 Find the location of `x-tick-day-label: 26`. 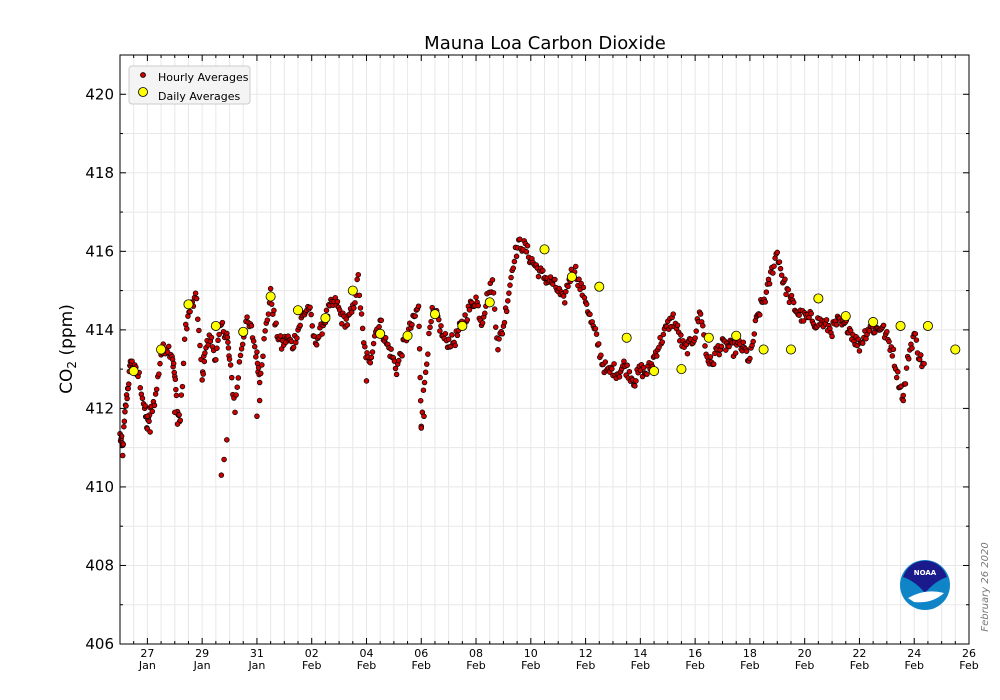

x-tick-day-label: 26 is located at coordinates (969, 653).